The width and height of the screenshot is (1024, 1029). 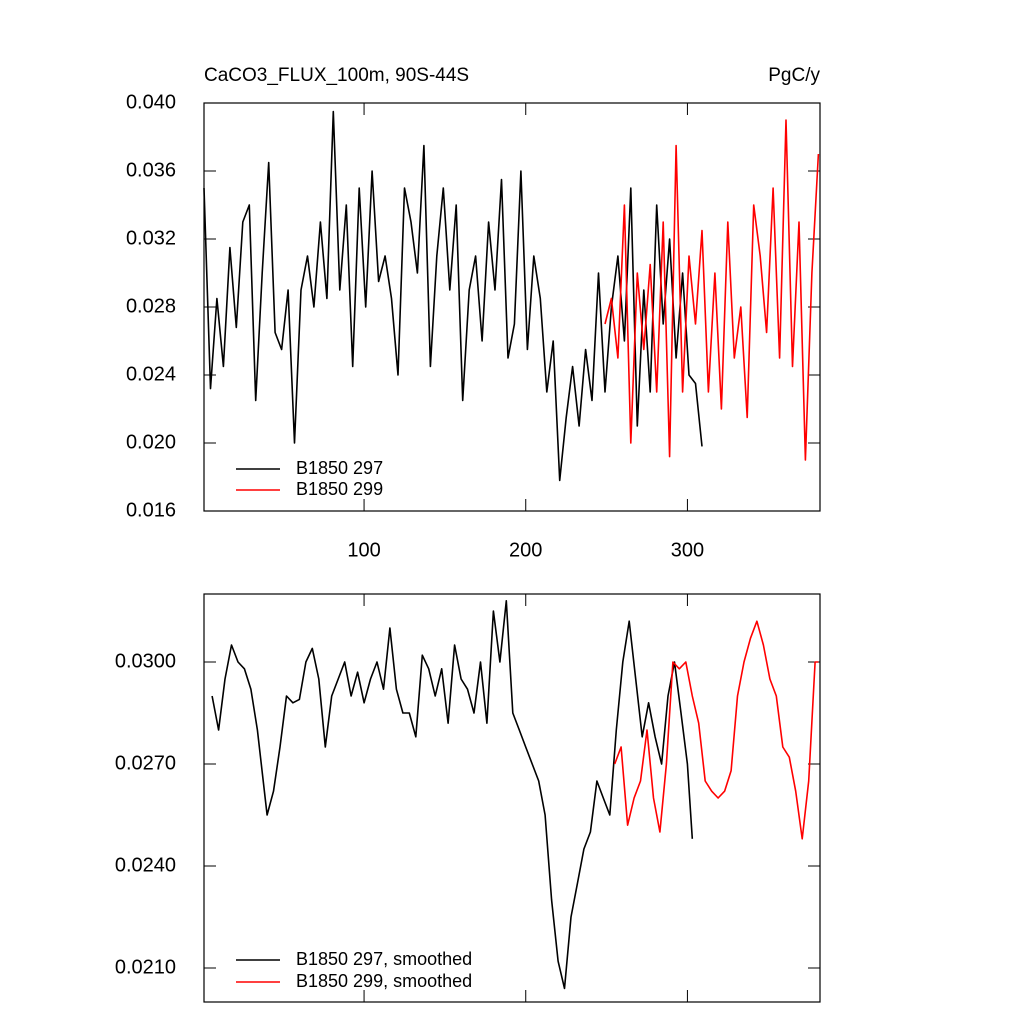 What do you see at coordinates (336, 75) in the screenshot?
I see `chart-title: CaCO3_FLUX_100m, 90S-44S` at bounding box center [336, 75].